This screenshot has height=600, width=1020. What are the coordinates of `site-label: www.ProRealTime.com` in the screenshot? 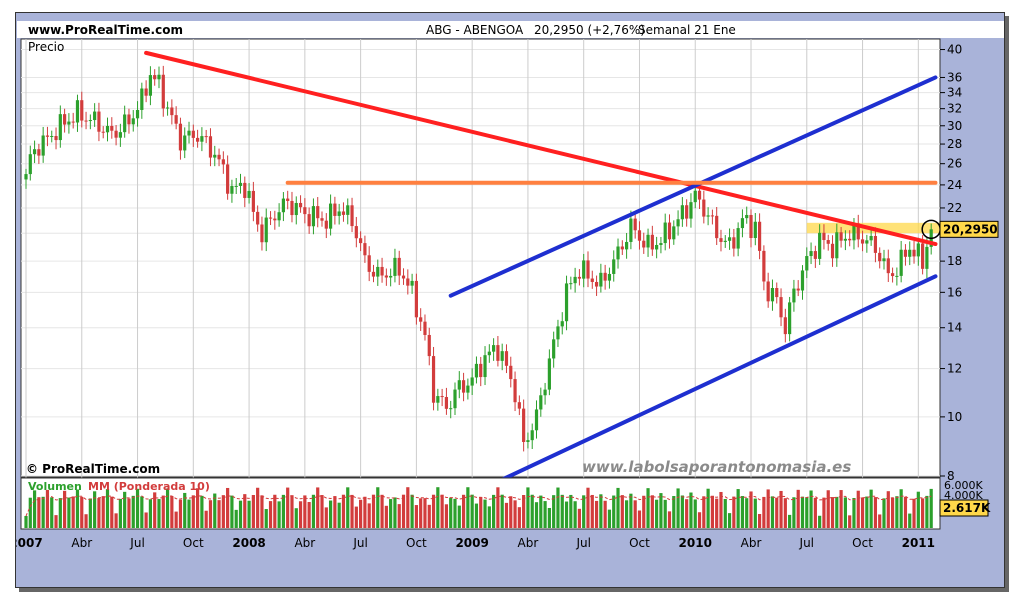 It's located at (105, 30).